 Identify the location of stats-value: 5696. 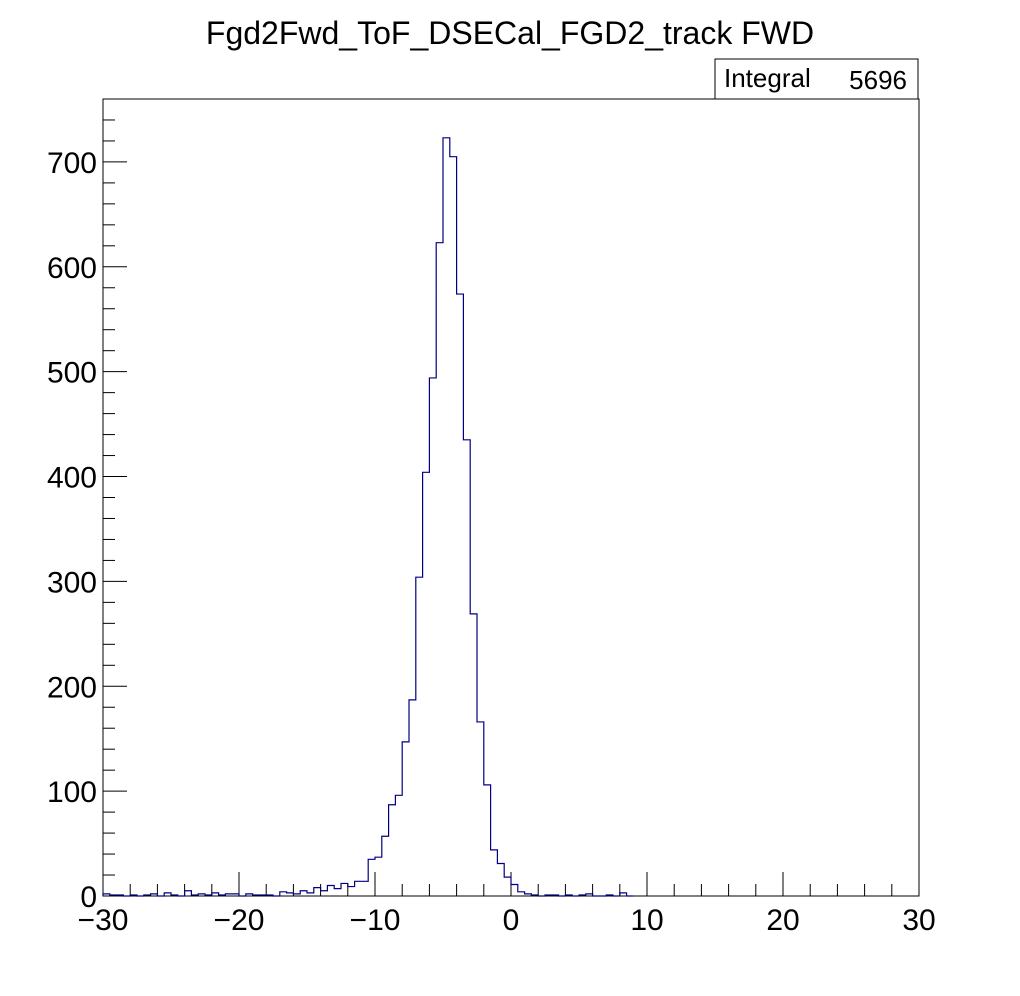
(878, 80).